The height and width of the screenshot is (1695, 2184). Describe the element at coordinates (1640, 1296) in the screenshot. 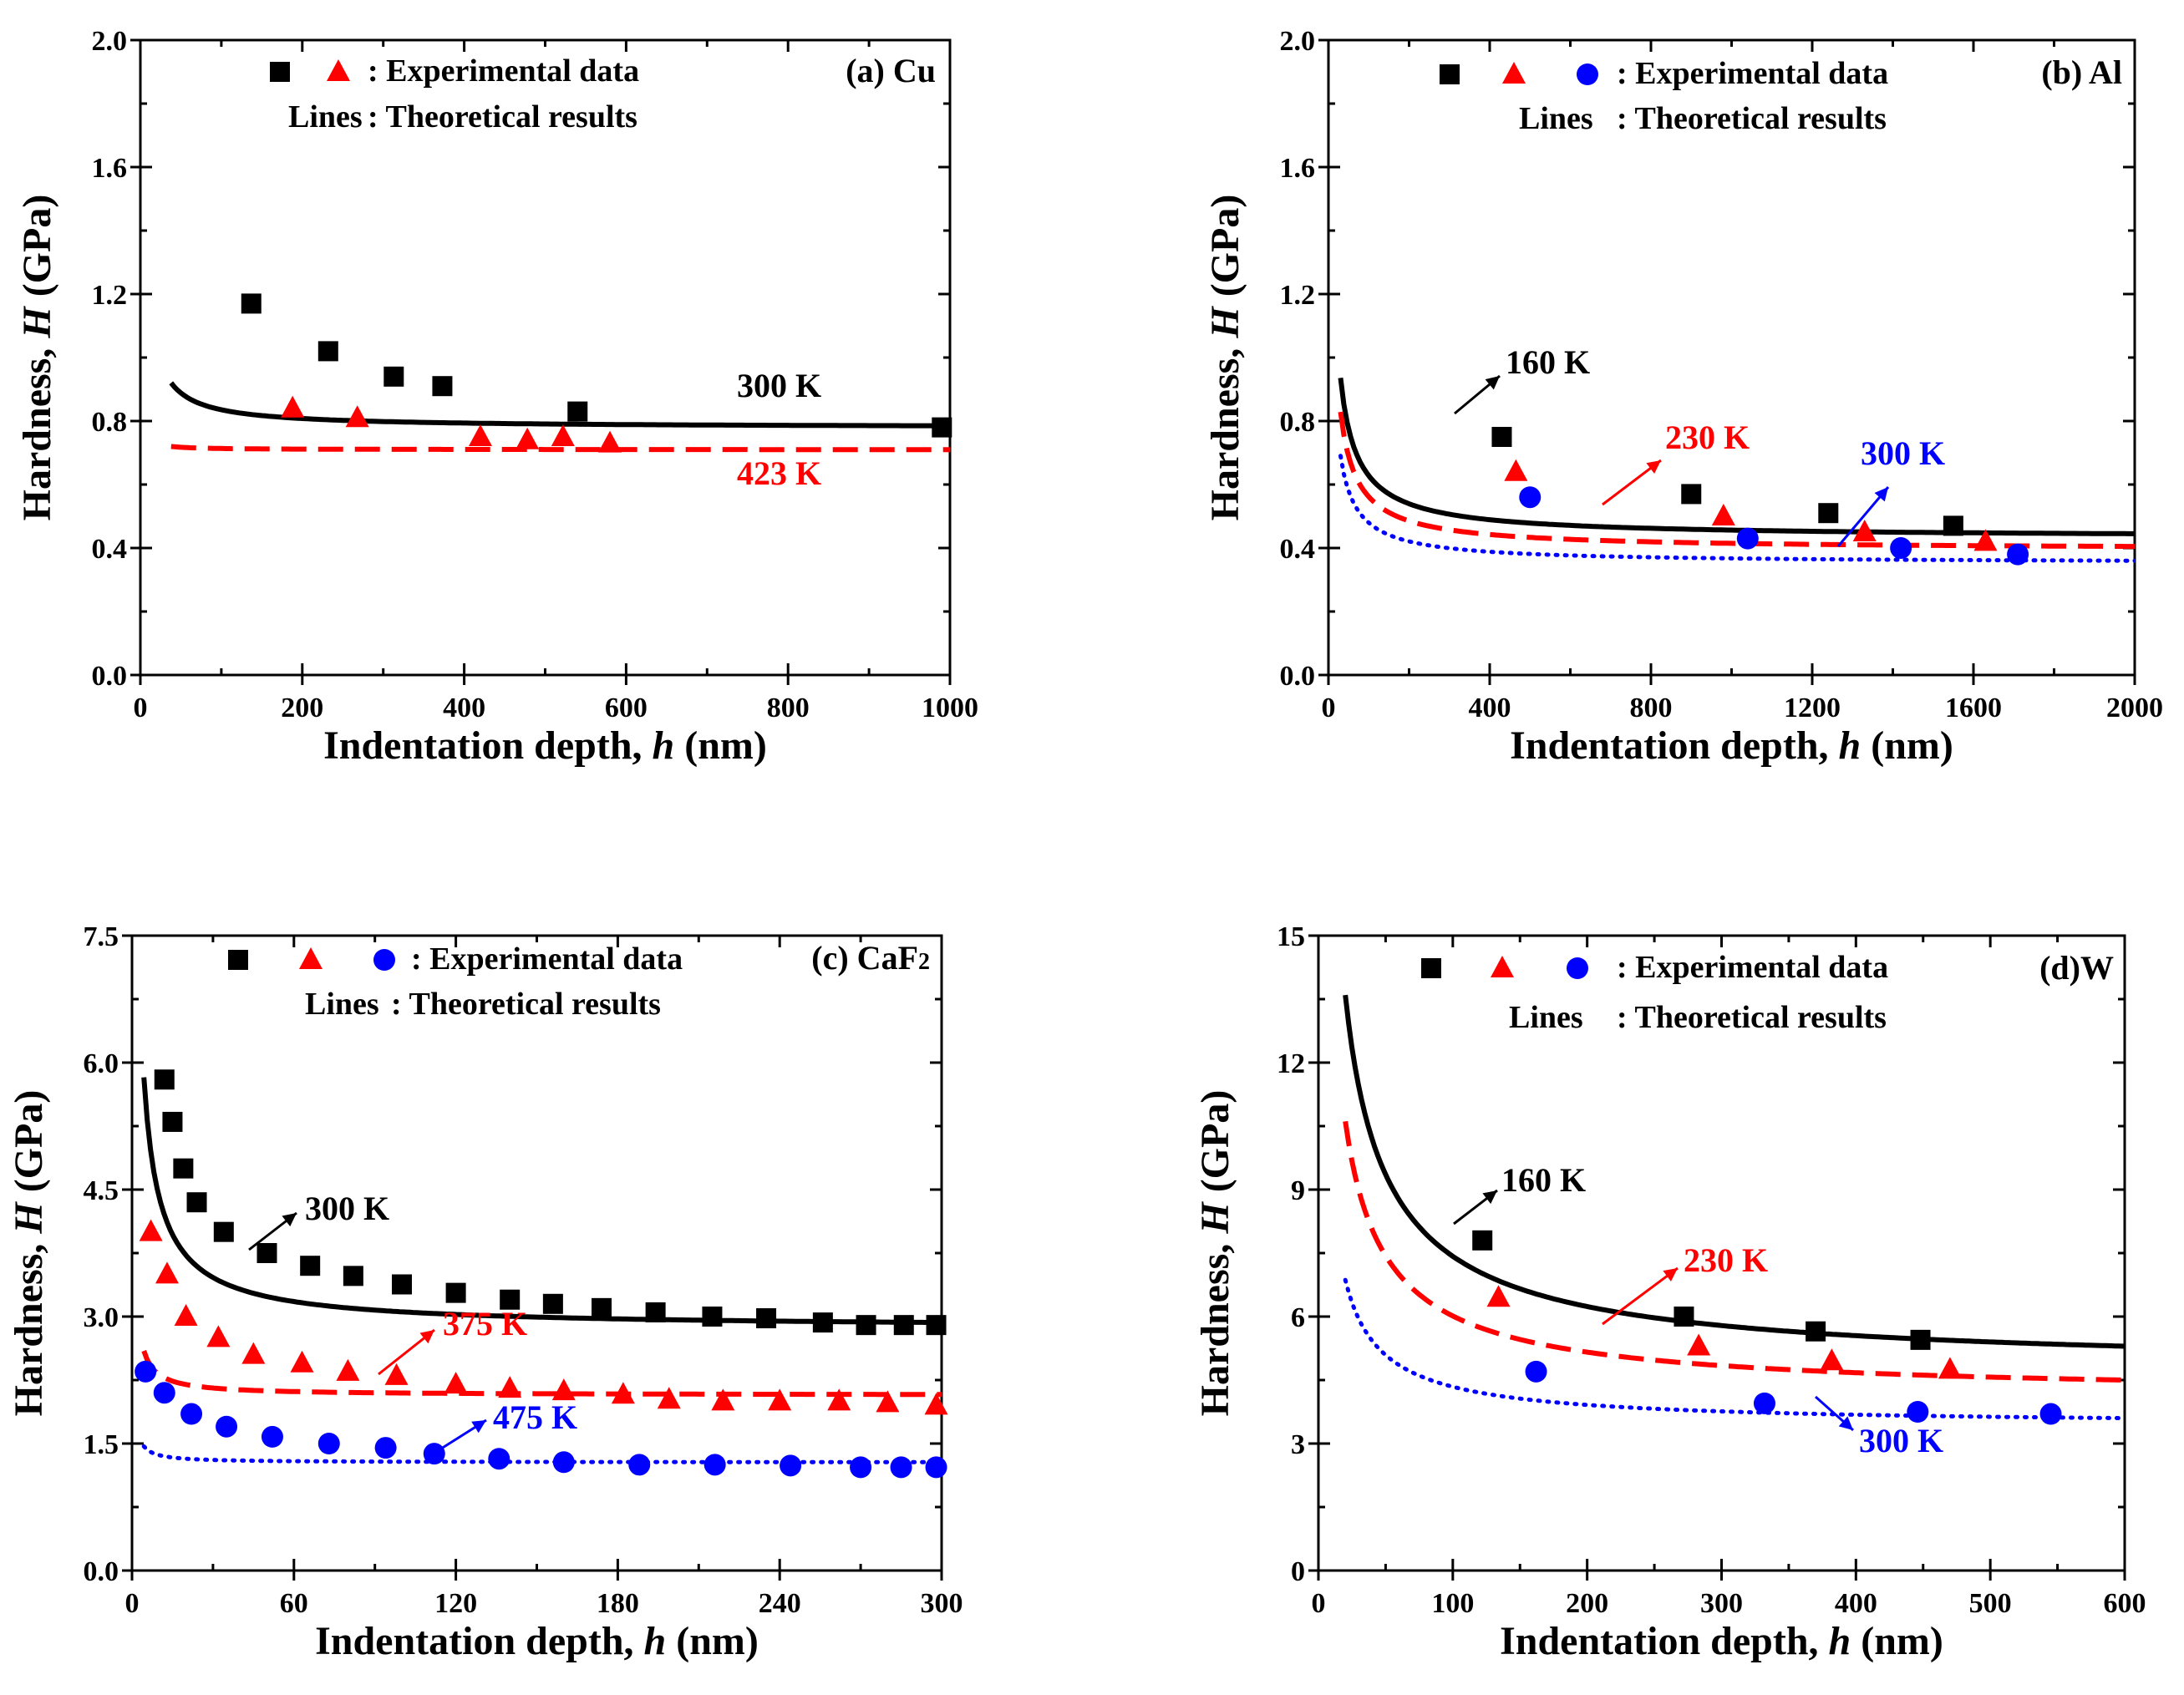

I see `label-arrow-2-shaft` at that location.